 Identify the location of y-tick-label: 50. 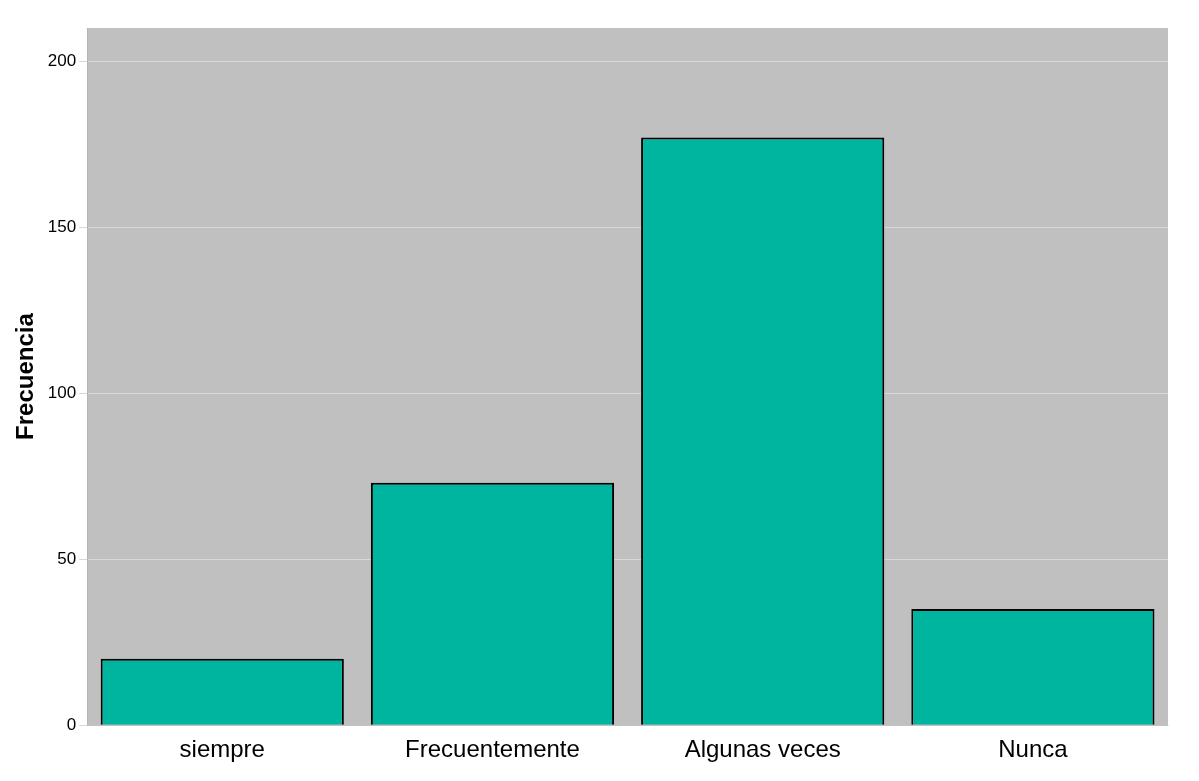
(67, 558).